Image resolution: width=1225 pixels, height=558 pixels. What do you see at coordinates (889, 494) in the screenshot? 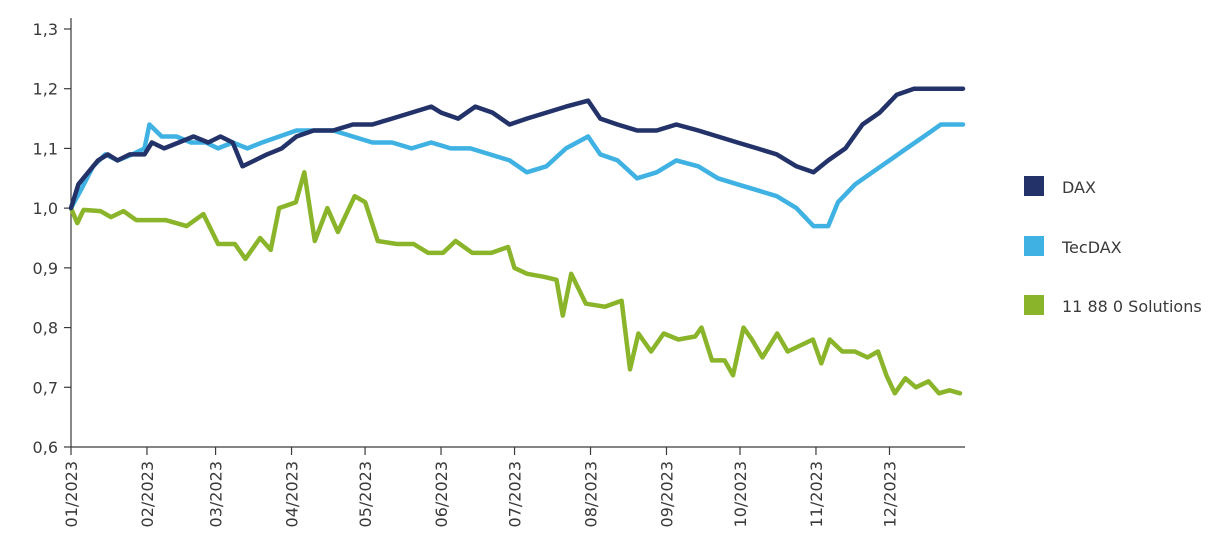
I see `x-tick-label: 12/2023` at bounding box center [889, 494].